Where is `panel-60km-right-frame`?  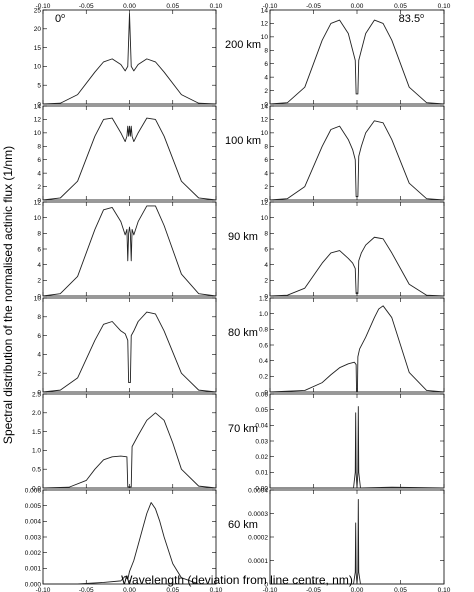 panel-60km-right-frame is located at coordinates (357, 537).